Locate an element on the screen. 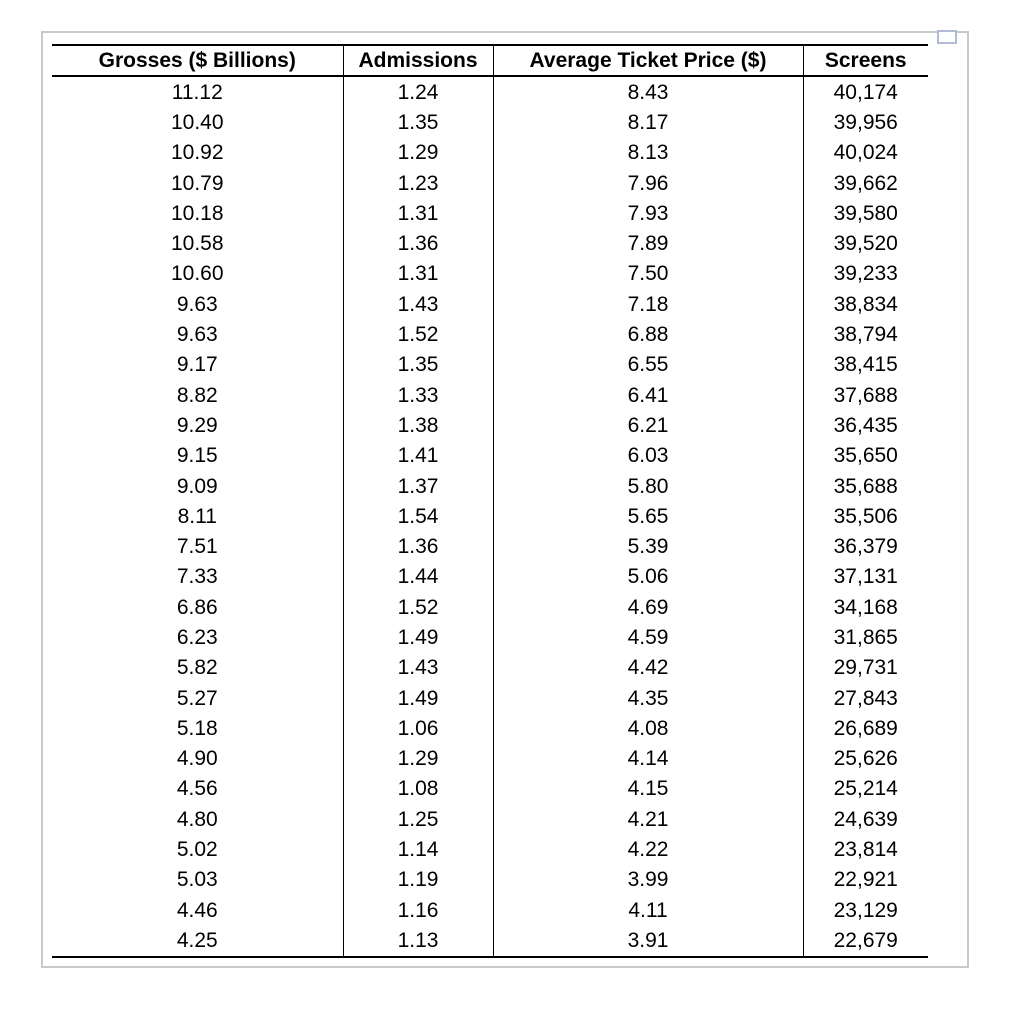 The width and height of the screenshot is (1011, 1024). table-row: 11.12 1.24 8.43 40,174 is located at coordinates (490, 92).